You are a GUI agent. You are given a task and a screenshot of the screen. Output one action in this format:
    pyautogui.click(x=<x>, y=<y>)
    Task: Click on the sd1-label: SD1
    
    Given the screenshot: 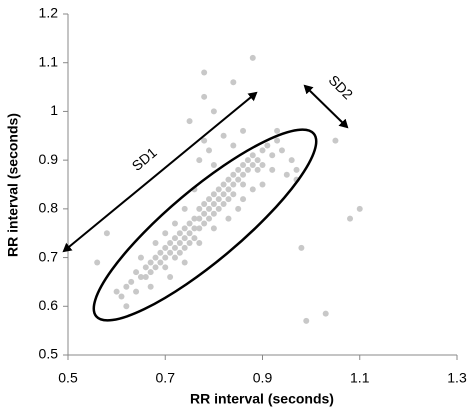 What is the action you would take?
    pyautogui.click(x=144, y=159)
    